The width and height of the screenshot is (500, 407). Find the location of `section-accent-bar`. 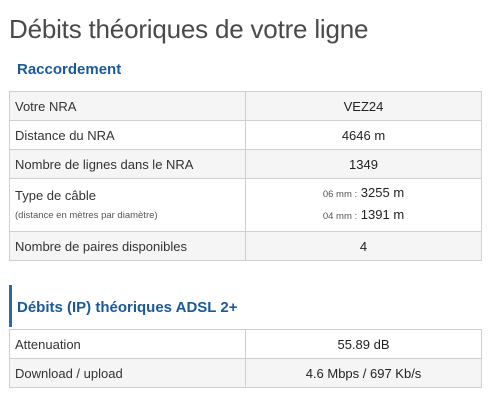

section-accent-bar is located at coordinates (10, 306).